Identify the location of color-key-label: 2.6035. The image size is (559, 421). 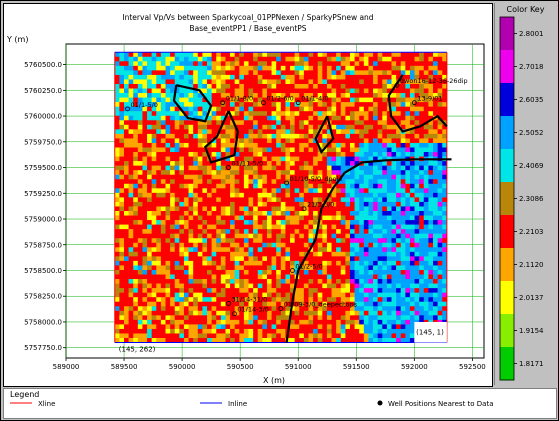
(531, 100).